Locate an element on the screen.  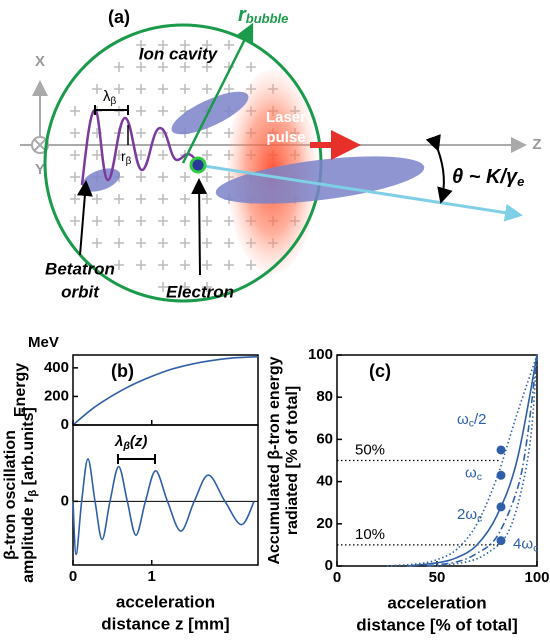
point-label: ωc is located at coordinates (473, 473).